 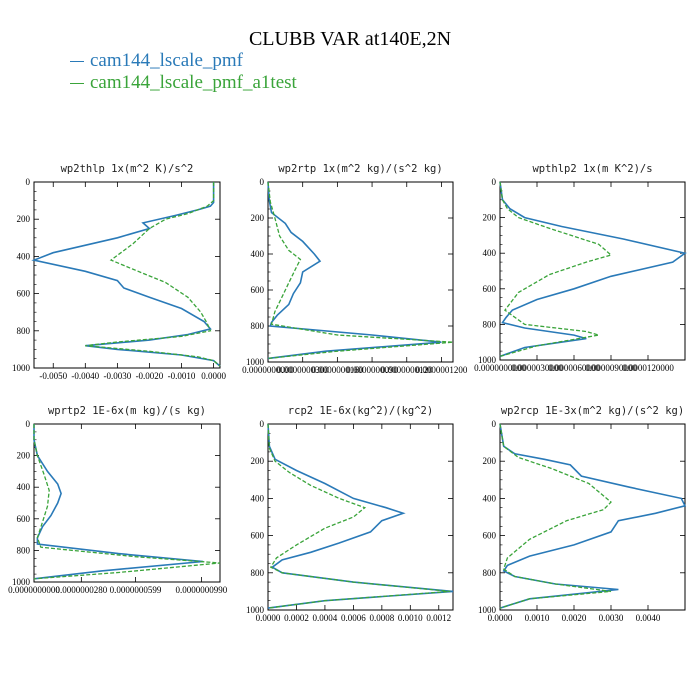 What do you see at coordinates (438, 618) in the screenshot?
I see `x-tick-label: 0.0012` at bounding box center [438, 618].